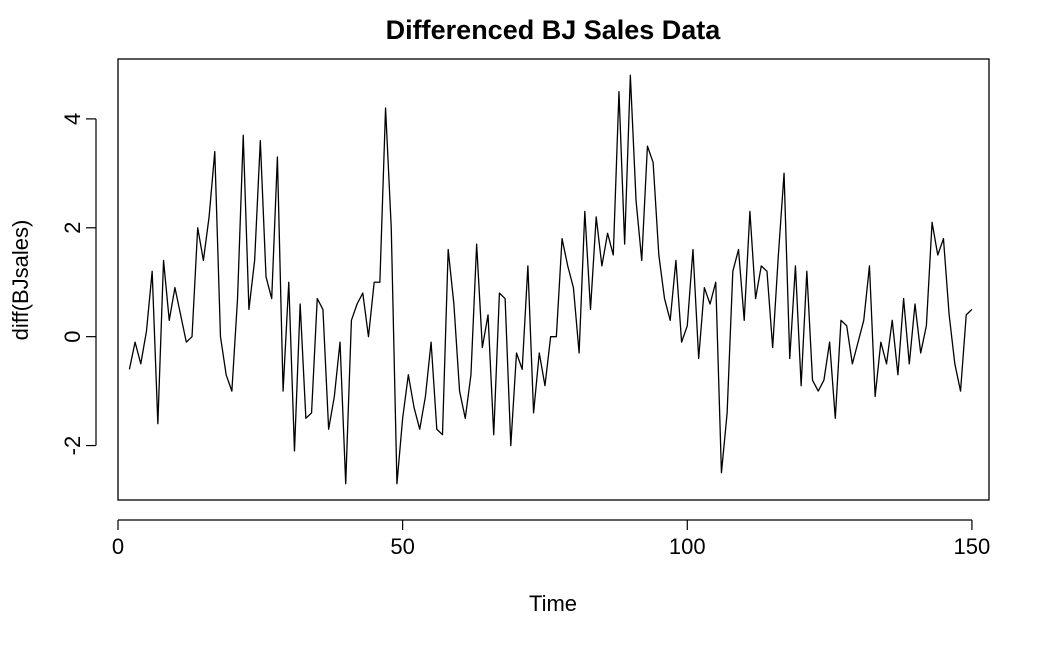 The height and width of the screenshot is (648, 1050). Describe the element at coordinates (553, 603) in the screenshot. I see `x-axis-title: Time` at that location.